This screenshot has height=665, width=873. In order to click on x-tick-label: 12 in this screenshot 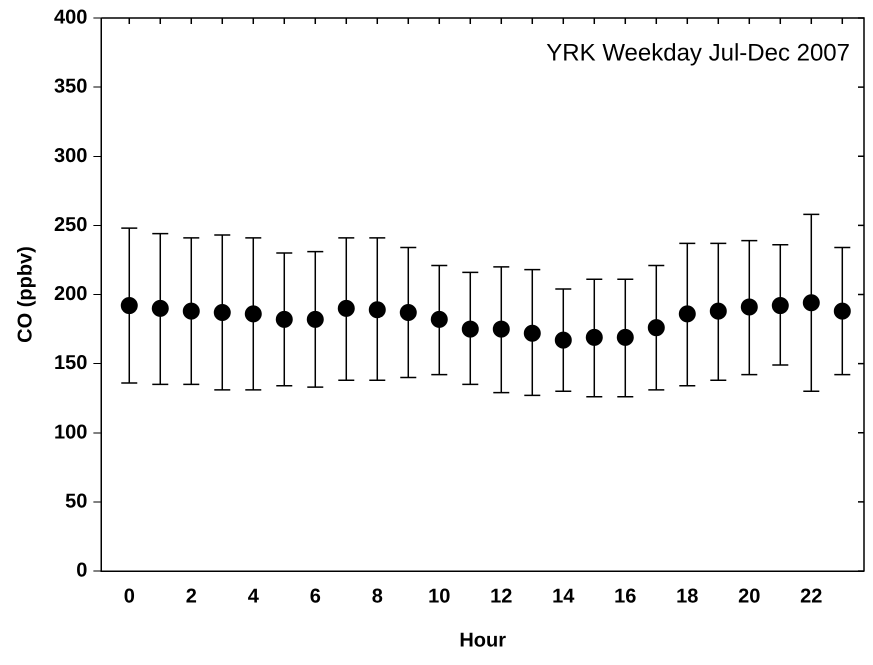, I will do `click(501, 597)`.